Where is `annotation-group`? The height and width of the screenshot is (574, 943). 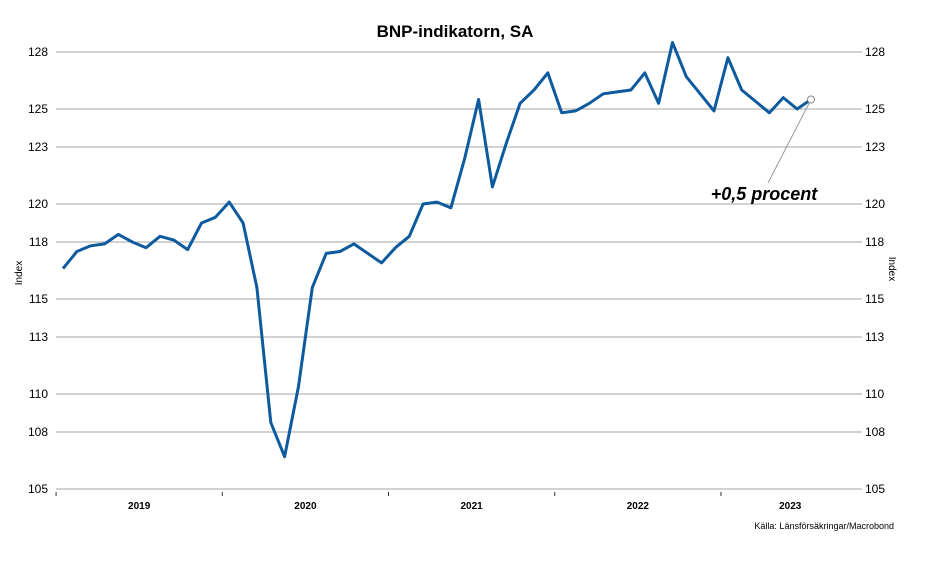
annotation-group is located at coordinates (791, 139).